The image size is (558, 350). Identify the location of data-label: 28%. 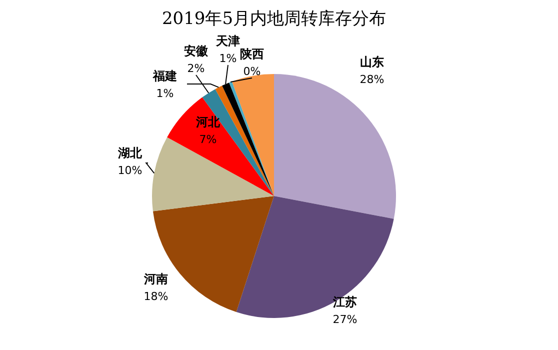
(372, 79).